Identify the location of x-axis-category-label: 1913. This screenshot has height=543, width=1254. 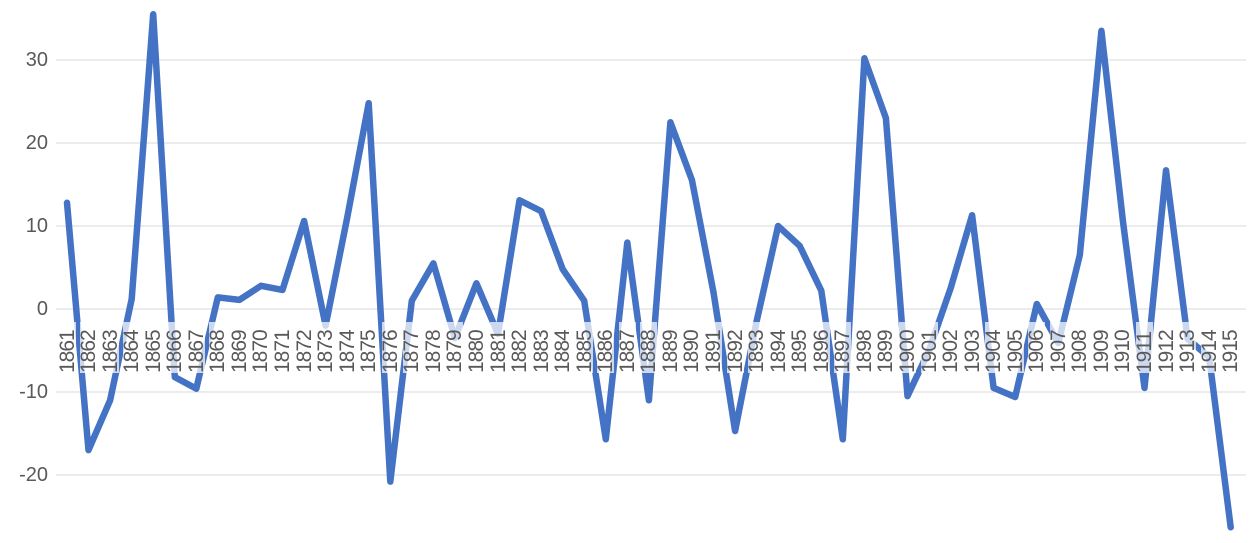
(1187, 347).